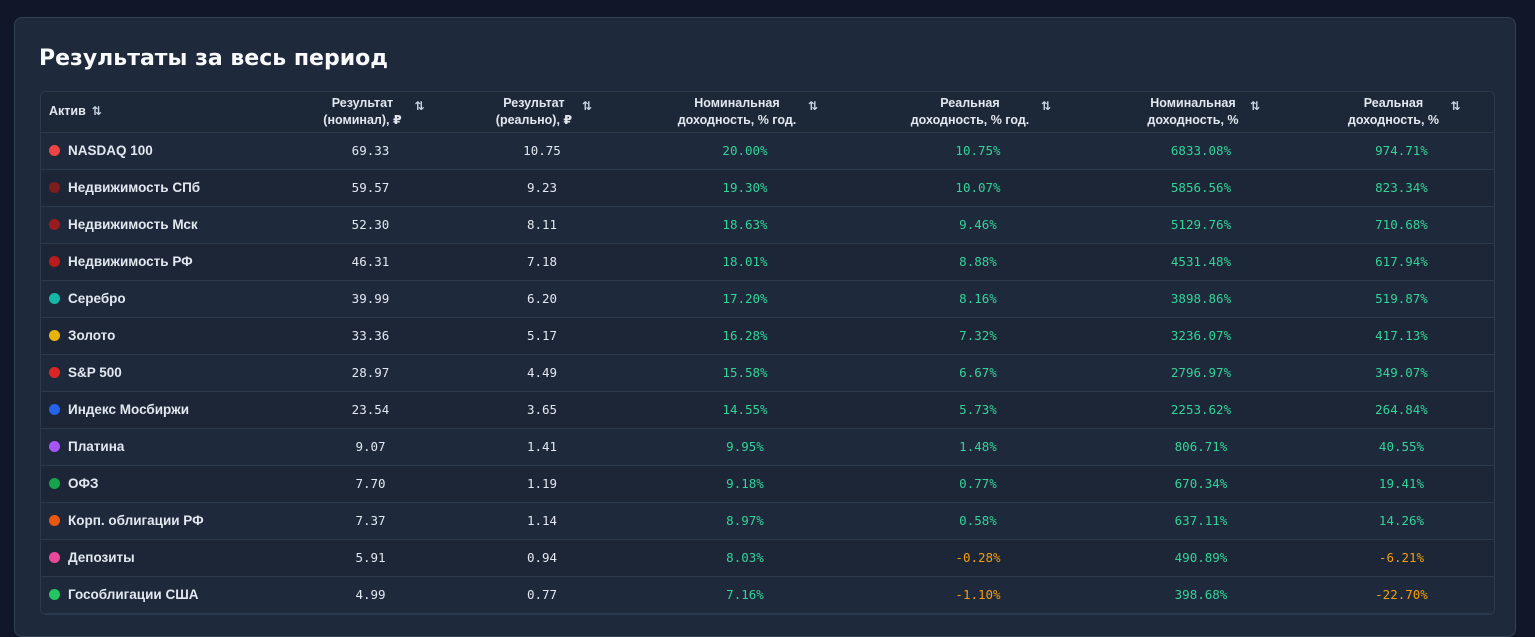 The image size is (1535, 637). Describe the element at coordinates (1193, 111) in the screenshot. I see `column-header-label: Номинальная доходность, %` at that location.